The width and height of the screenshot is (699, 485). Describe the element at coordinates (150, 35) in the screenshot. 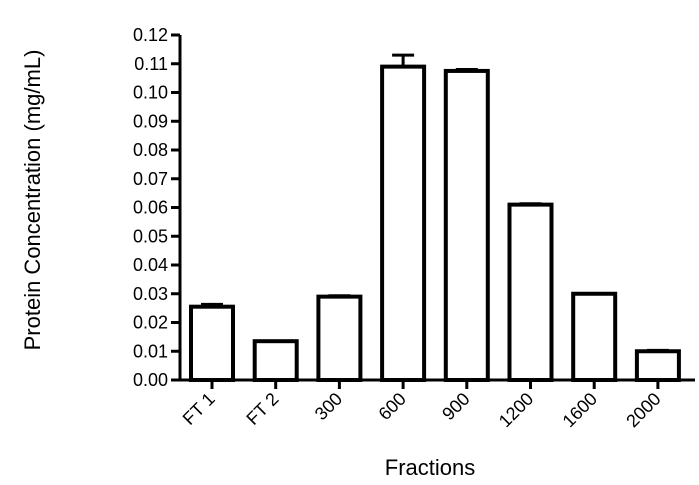

I see `y-tick-label: 0.12` at that location.